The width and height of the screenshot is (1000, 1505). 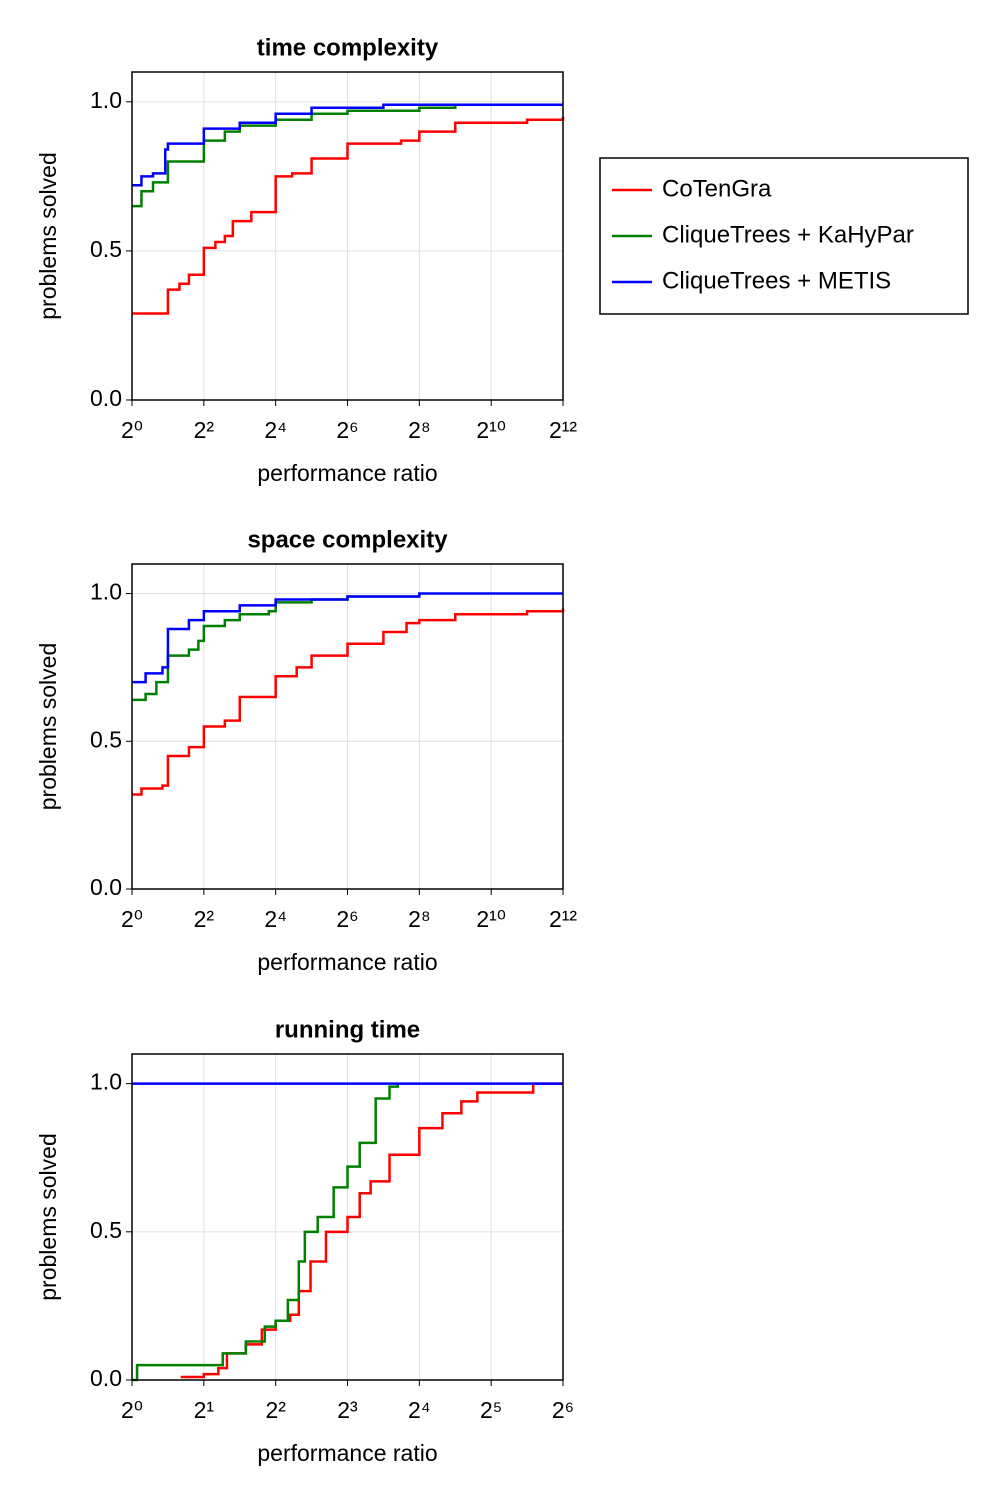 What do you see at coordinates (348, 47) in the screenshot?
I see `chart-title: time complexity` at bounding box center [348, 47].